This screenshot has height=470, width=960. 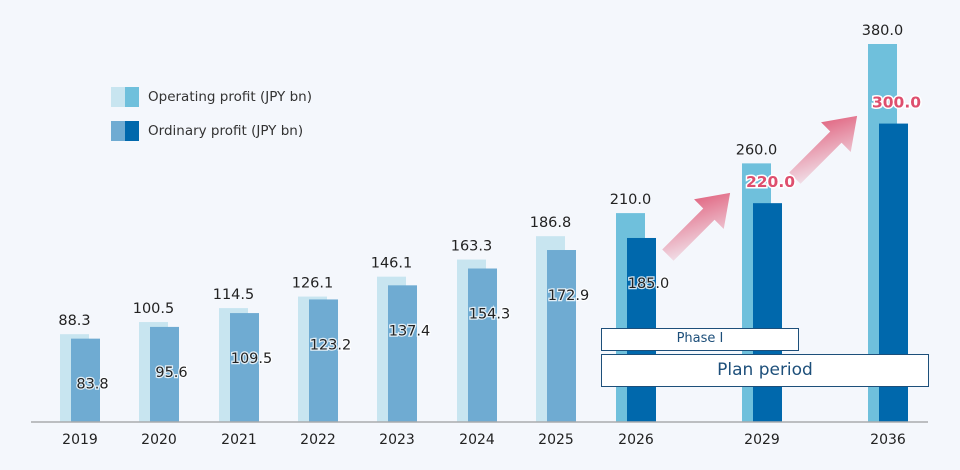 I want to click on bar-ordinary-2019, so click(x=85, y=380).